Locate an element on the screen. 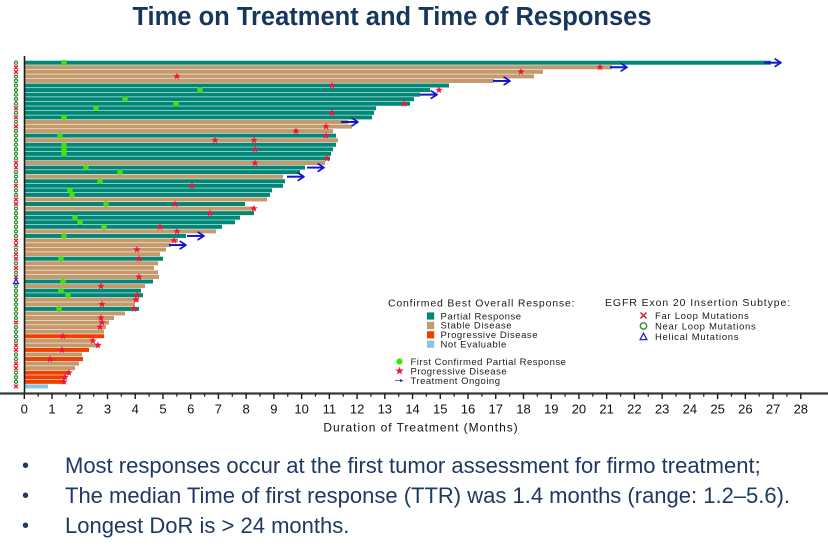 The image size is (828, 548). svg-text: Treatment Ongoing is located at coordinates (456, 381).